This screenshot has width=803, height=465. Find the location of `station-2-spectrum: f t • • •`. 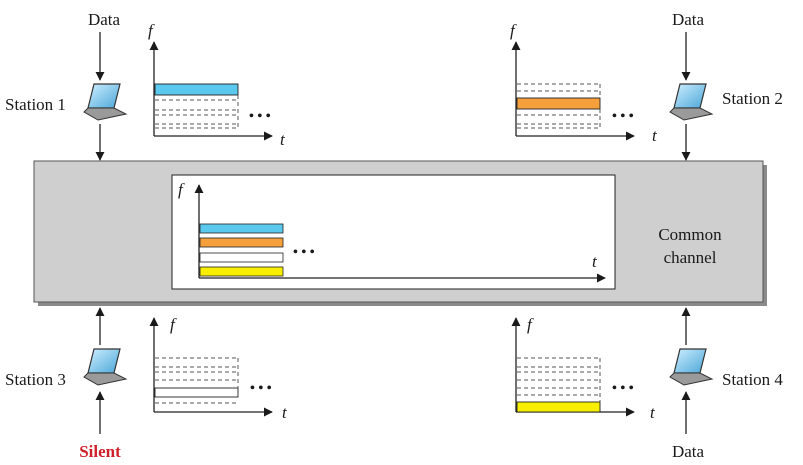

station-2-spectrum: f t • • • is located at coordinates (584, 83).